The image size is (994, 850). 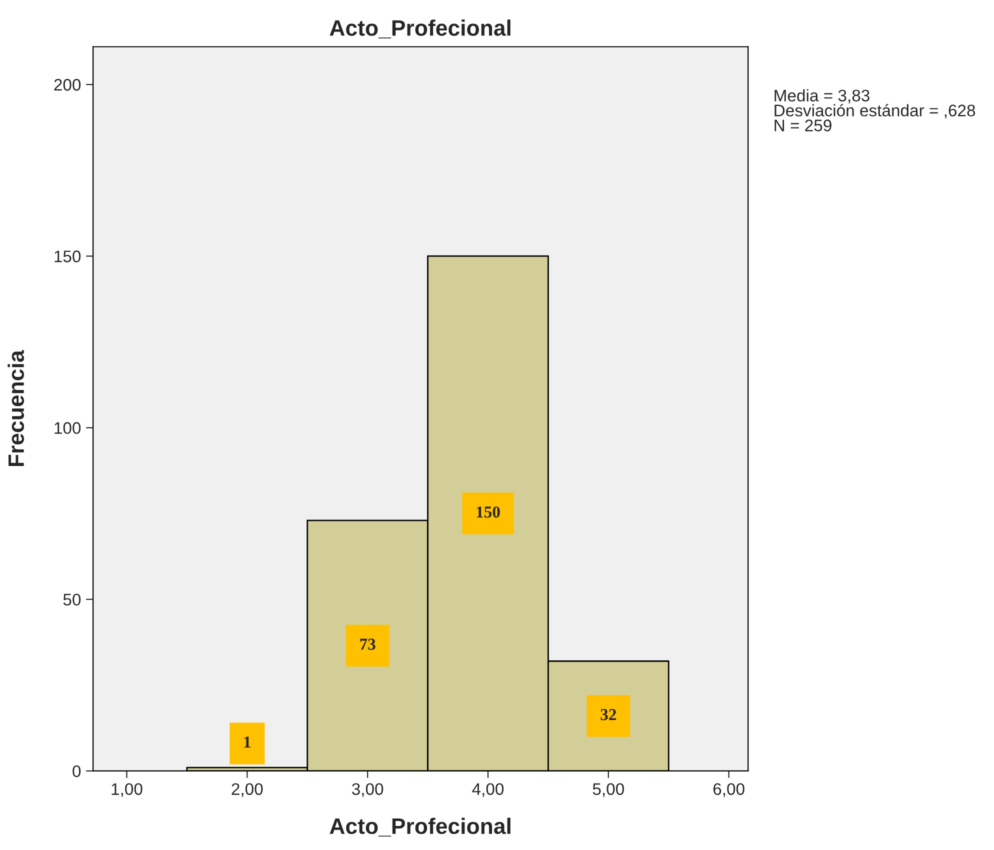 What do you see at coordinates (608, 790) in the screenshot?
I see `x-tick-label: 5,00` at bounding box center [608, 790].